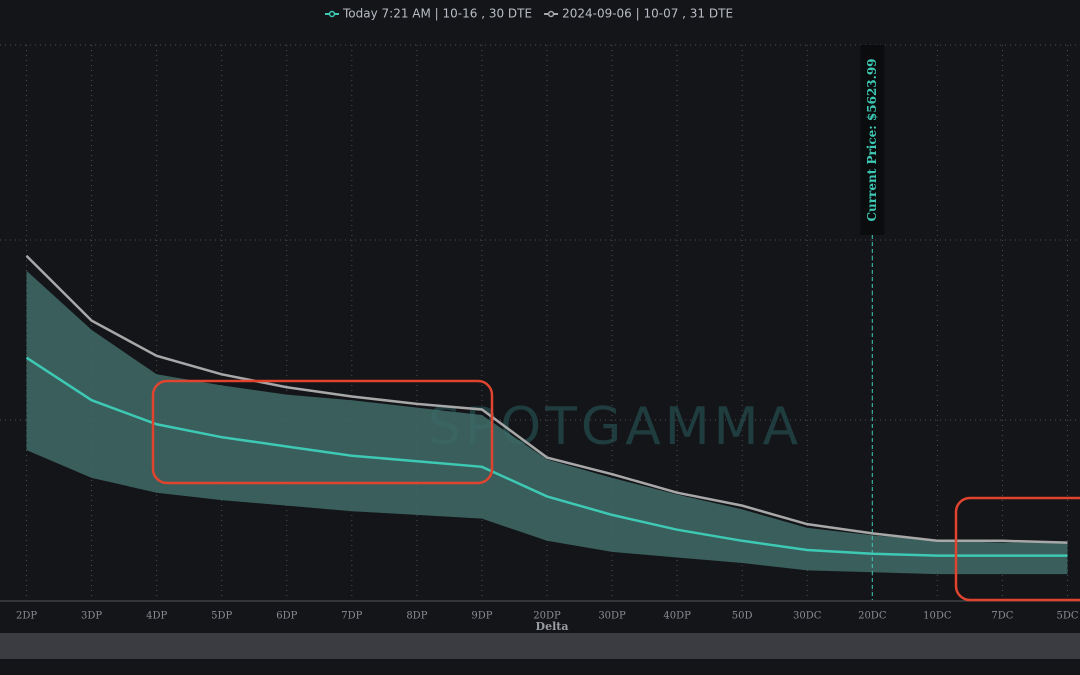  Describe the element at coordinates (437, 14) in the screenshot. I see `legend-label: Today 7:21 AM | 10-16 , 30 DTE` at that location.